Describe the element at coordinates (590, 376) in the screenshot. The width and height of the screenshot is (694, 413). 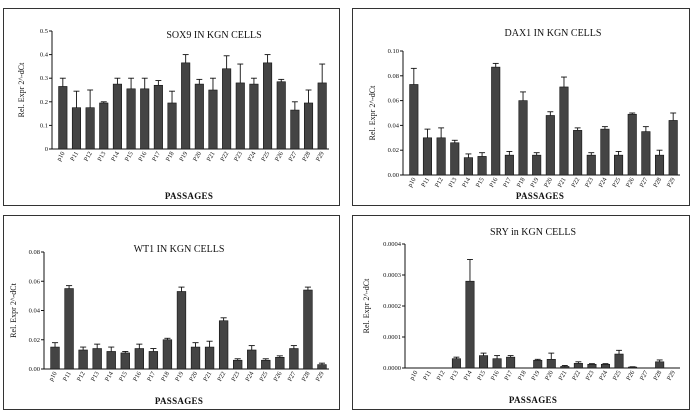
I see `sry-x-tick-label: P23` at that location.